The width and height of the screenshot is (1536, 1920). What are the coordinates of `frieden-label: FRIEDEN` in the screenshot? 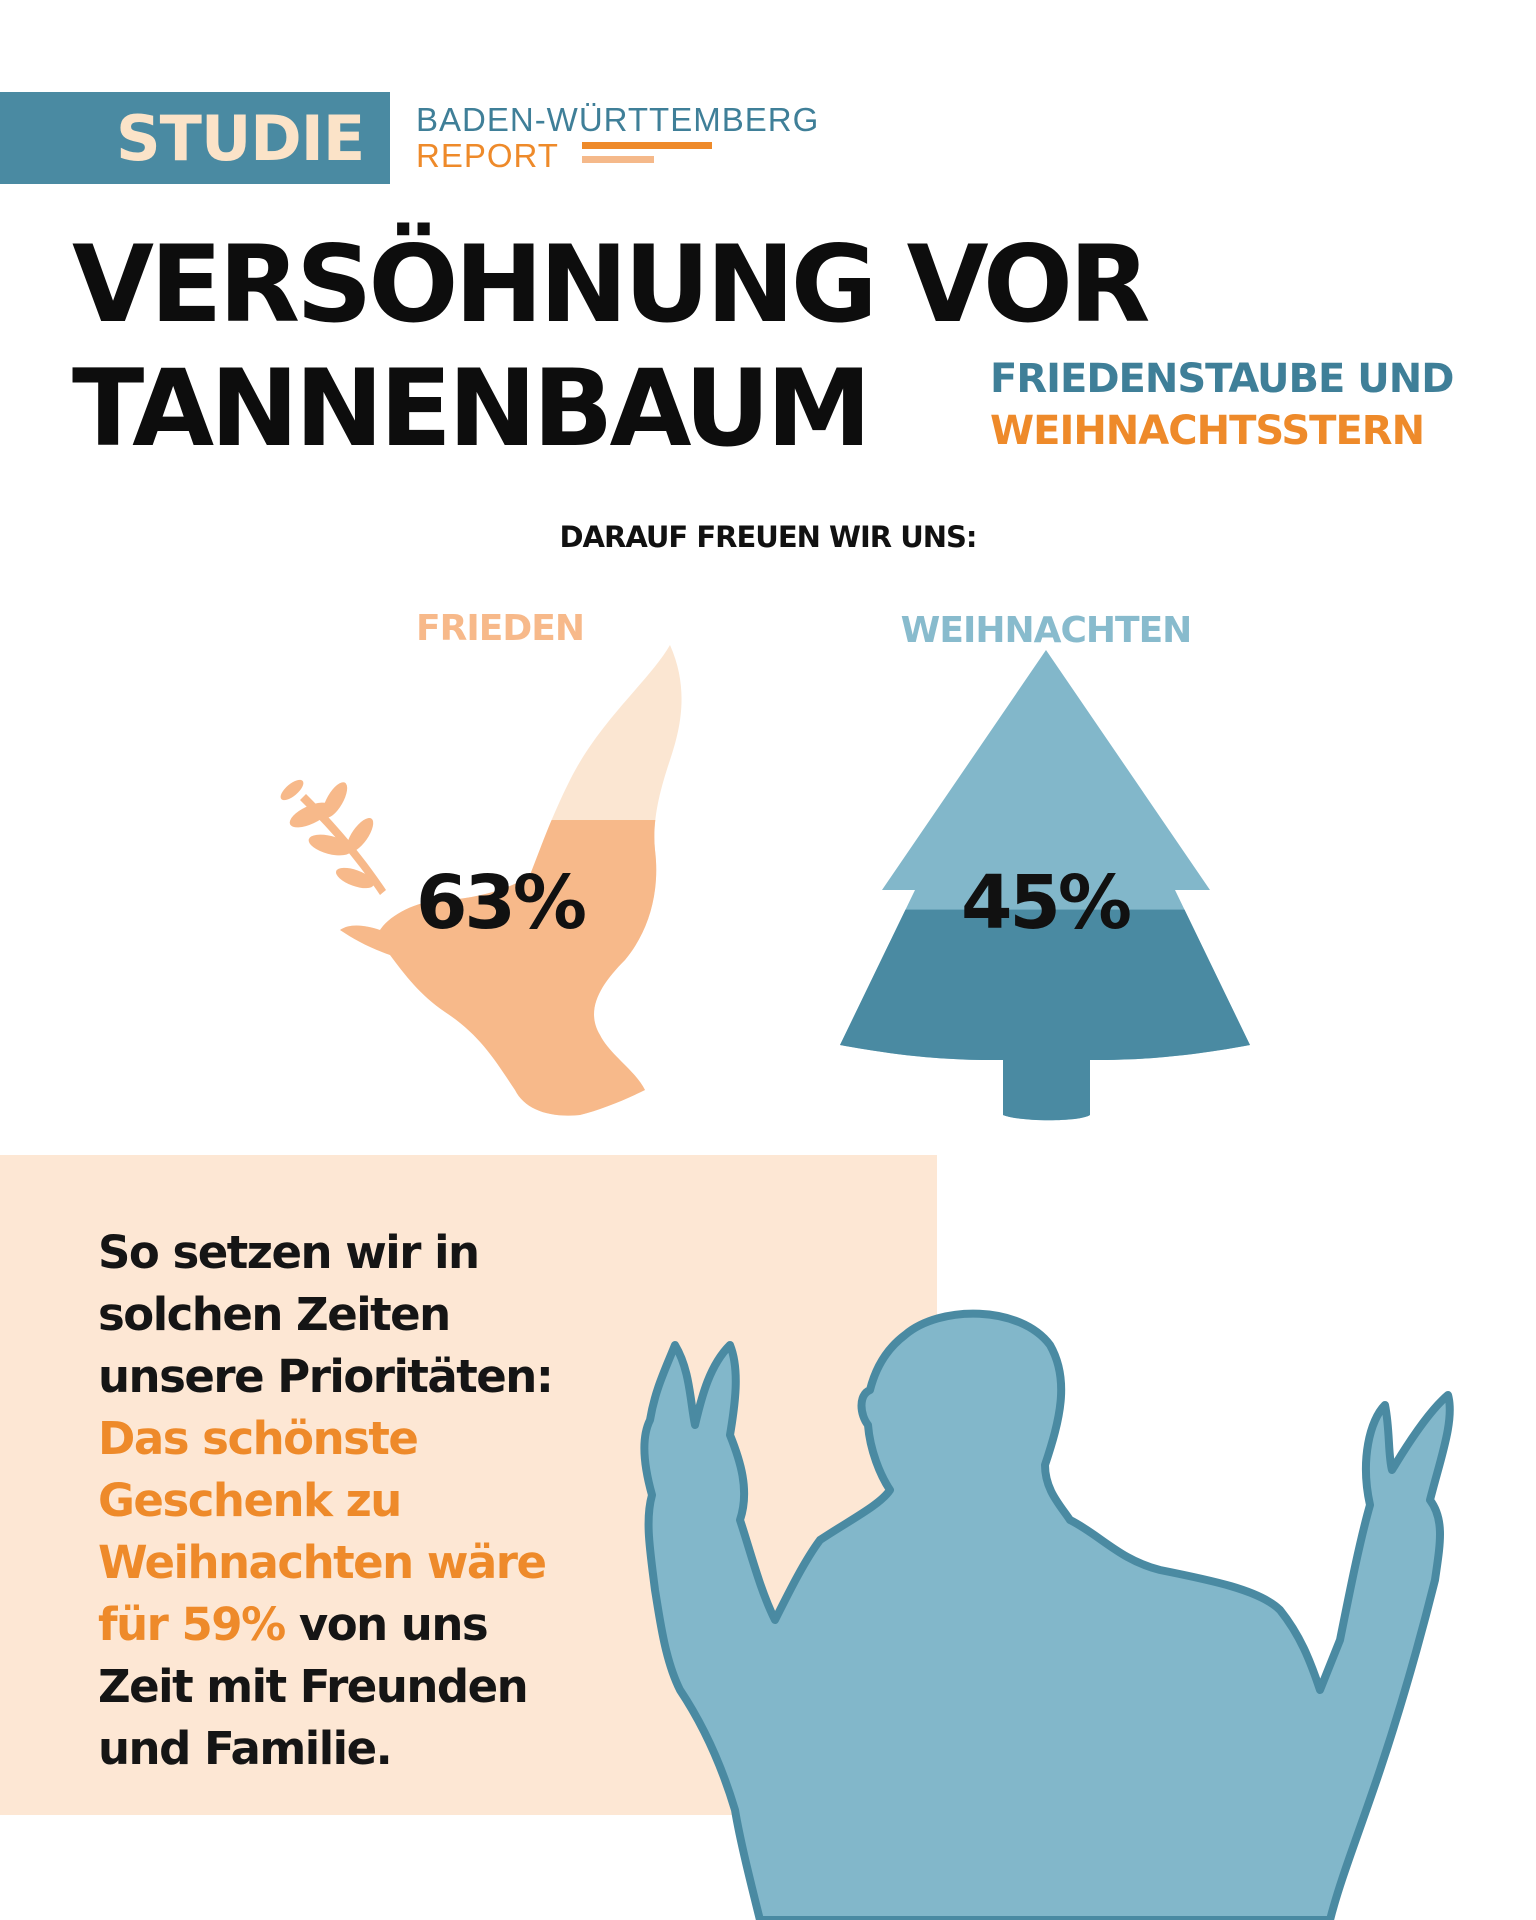 It's located at (500, 628).